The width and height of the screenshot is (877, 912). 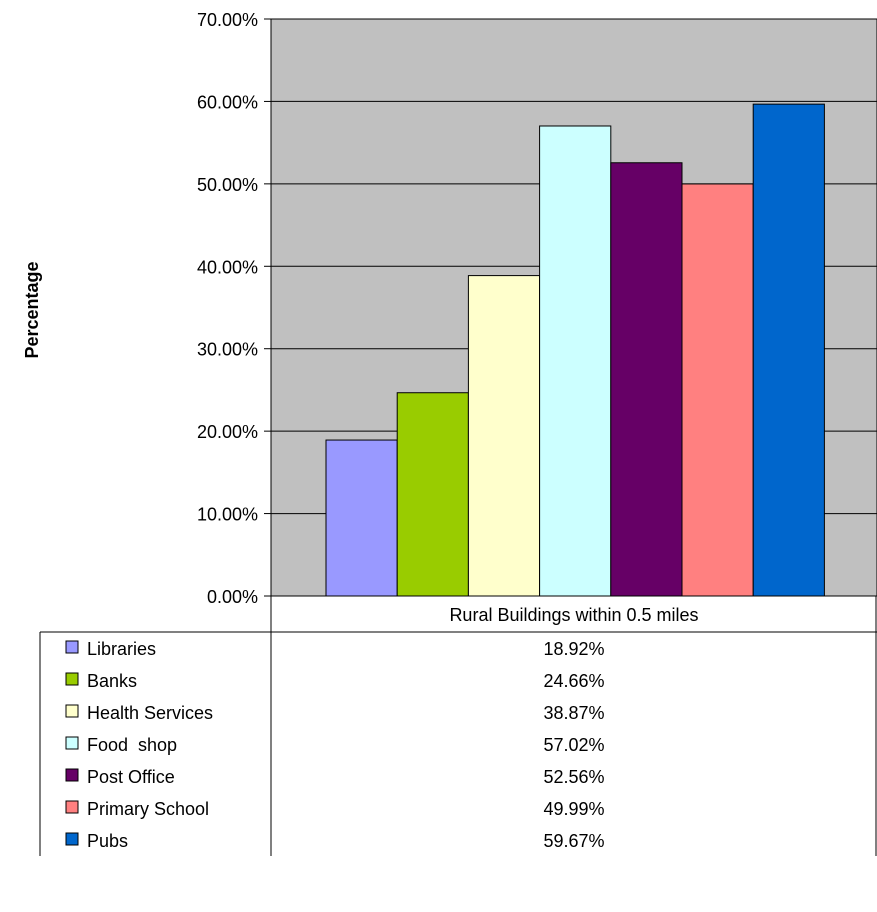 What do you see at coordinates (575, 361) in the screenshot?
I see `bar-food-shop` at bounding box center [575, 361].